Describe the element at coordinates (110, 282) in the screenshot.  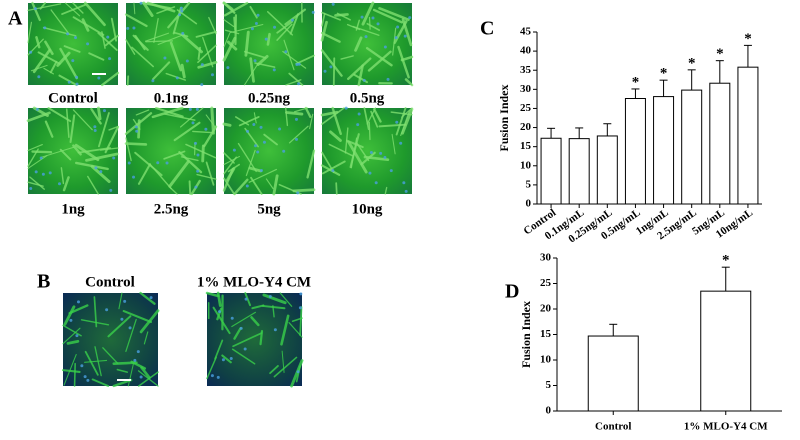
I see `image-label: Control` at that location.